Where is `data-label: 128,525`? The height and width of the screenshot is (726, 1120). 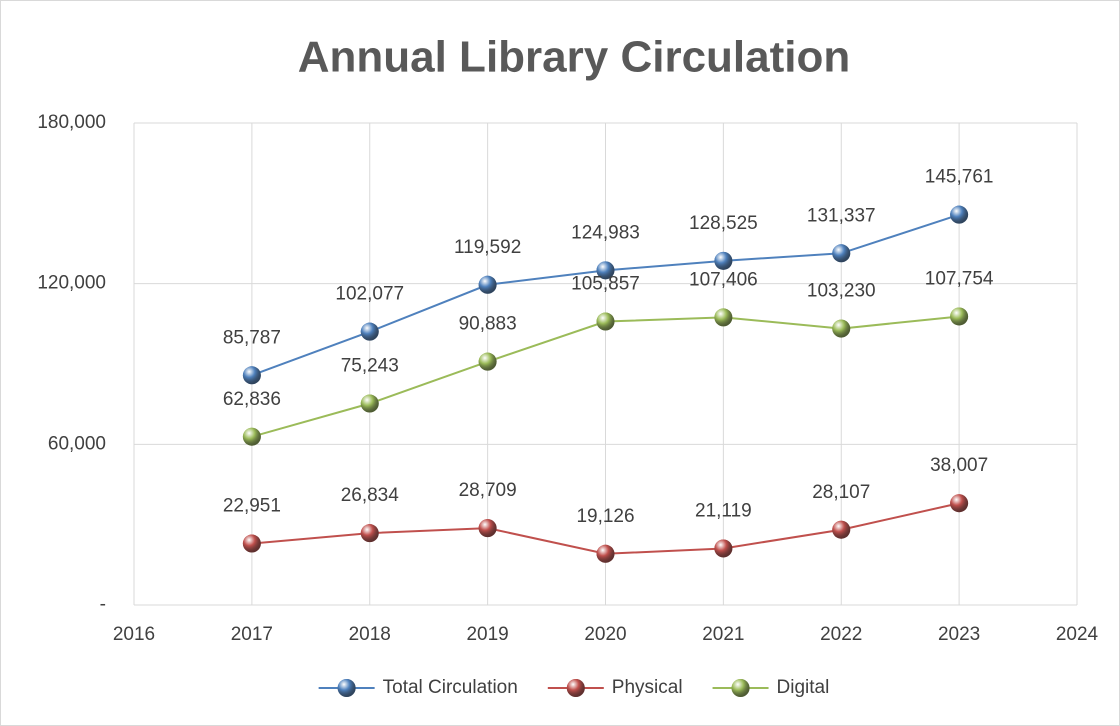 data-label: 128,525 is located at coordinates (723, 223).